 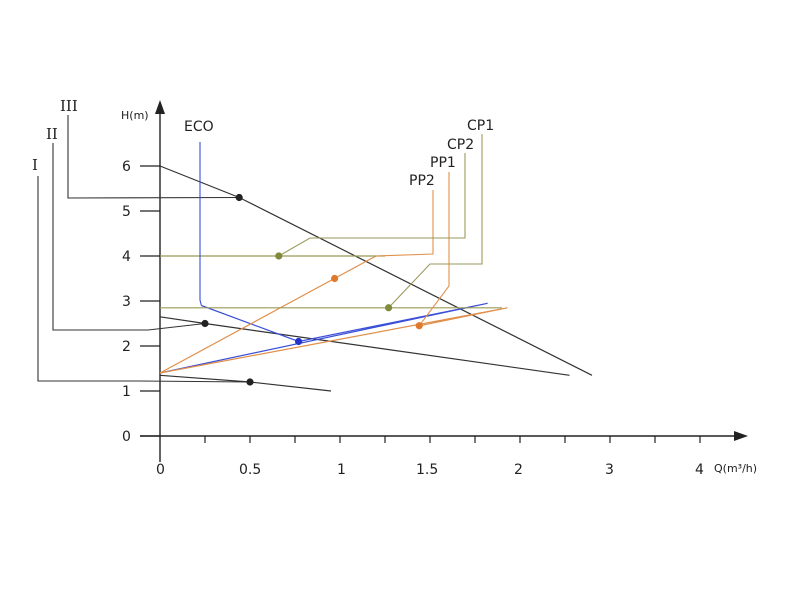 I want to click on series-marker-cp1, so click(x=279, y=256).